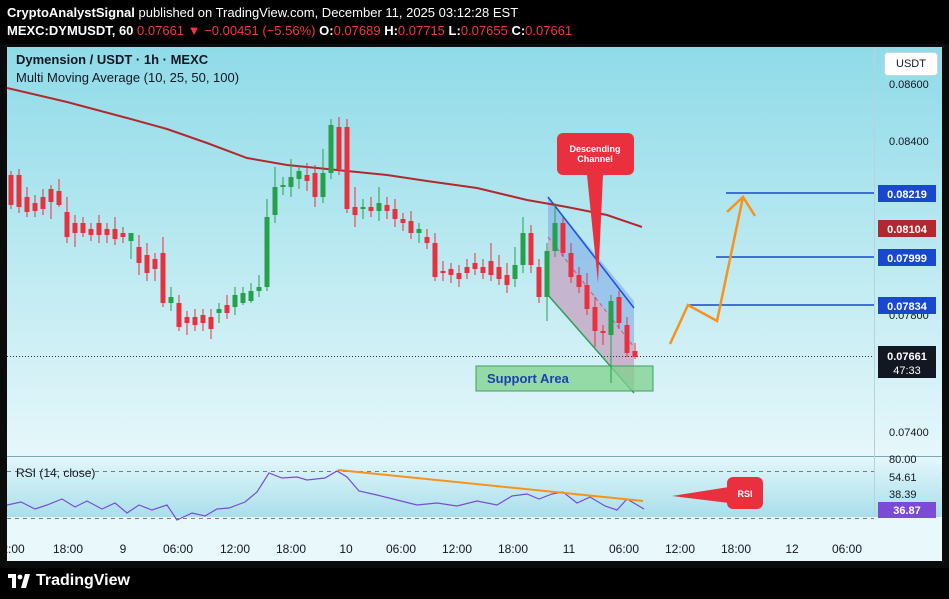  Describe the element at coordinates (326, 495) in the screenshot. I see `rsi-line` at that location.